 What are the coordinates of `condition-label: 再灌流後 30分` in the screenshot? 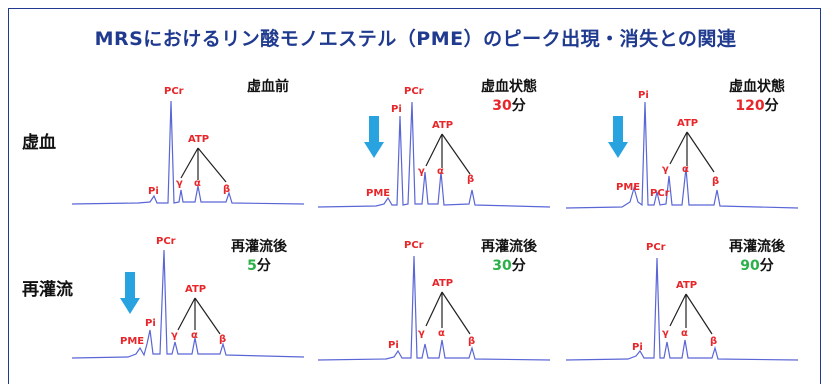 It's located at (509, 257).